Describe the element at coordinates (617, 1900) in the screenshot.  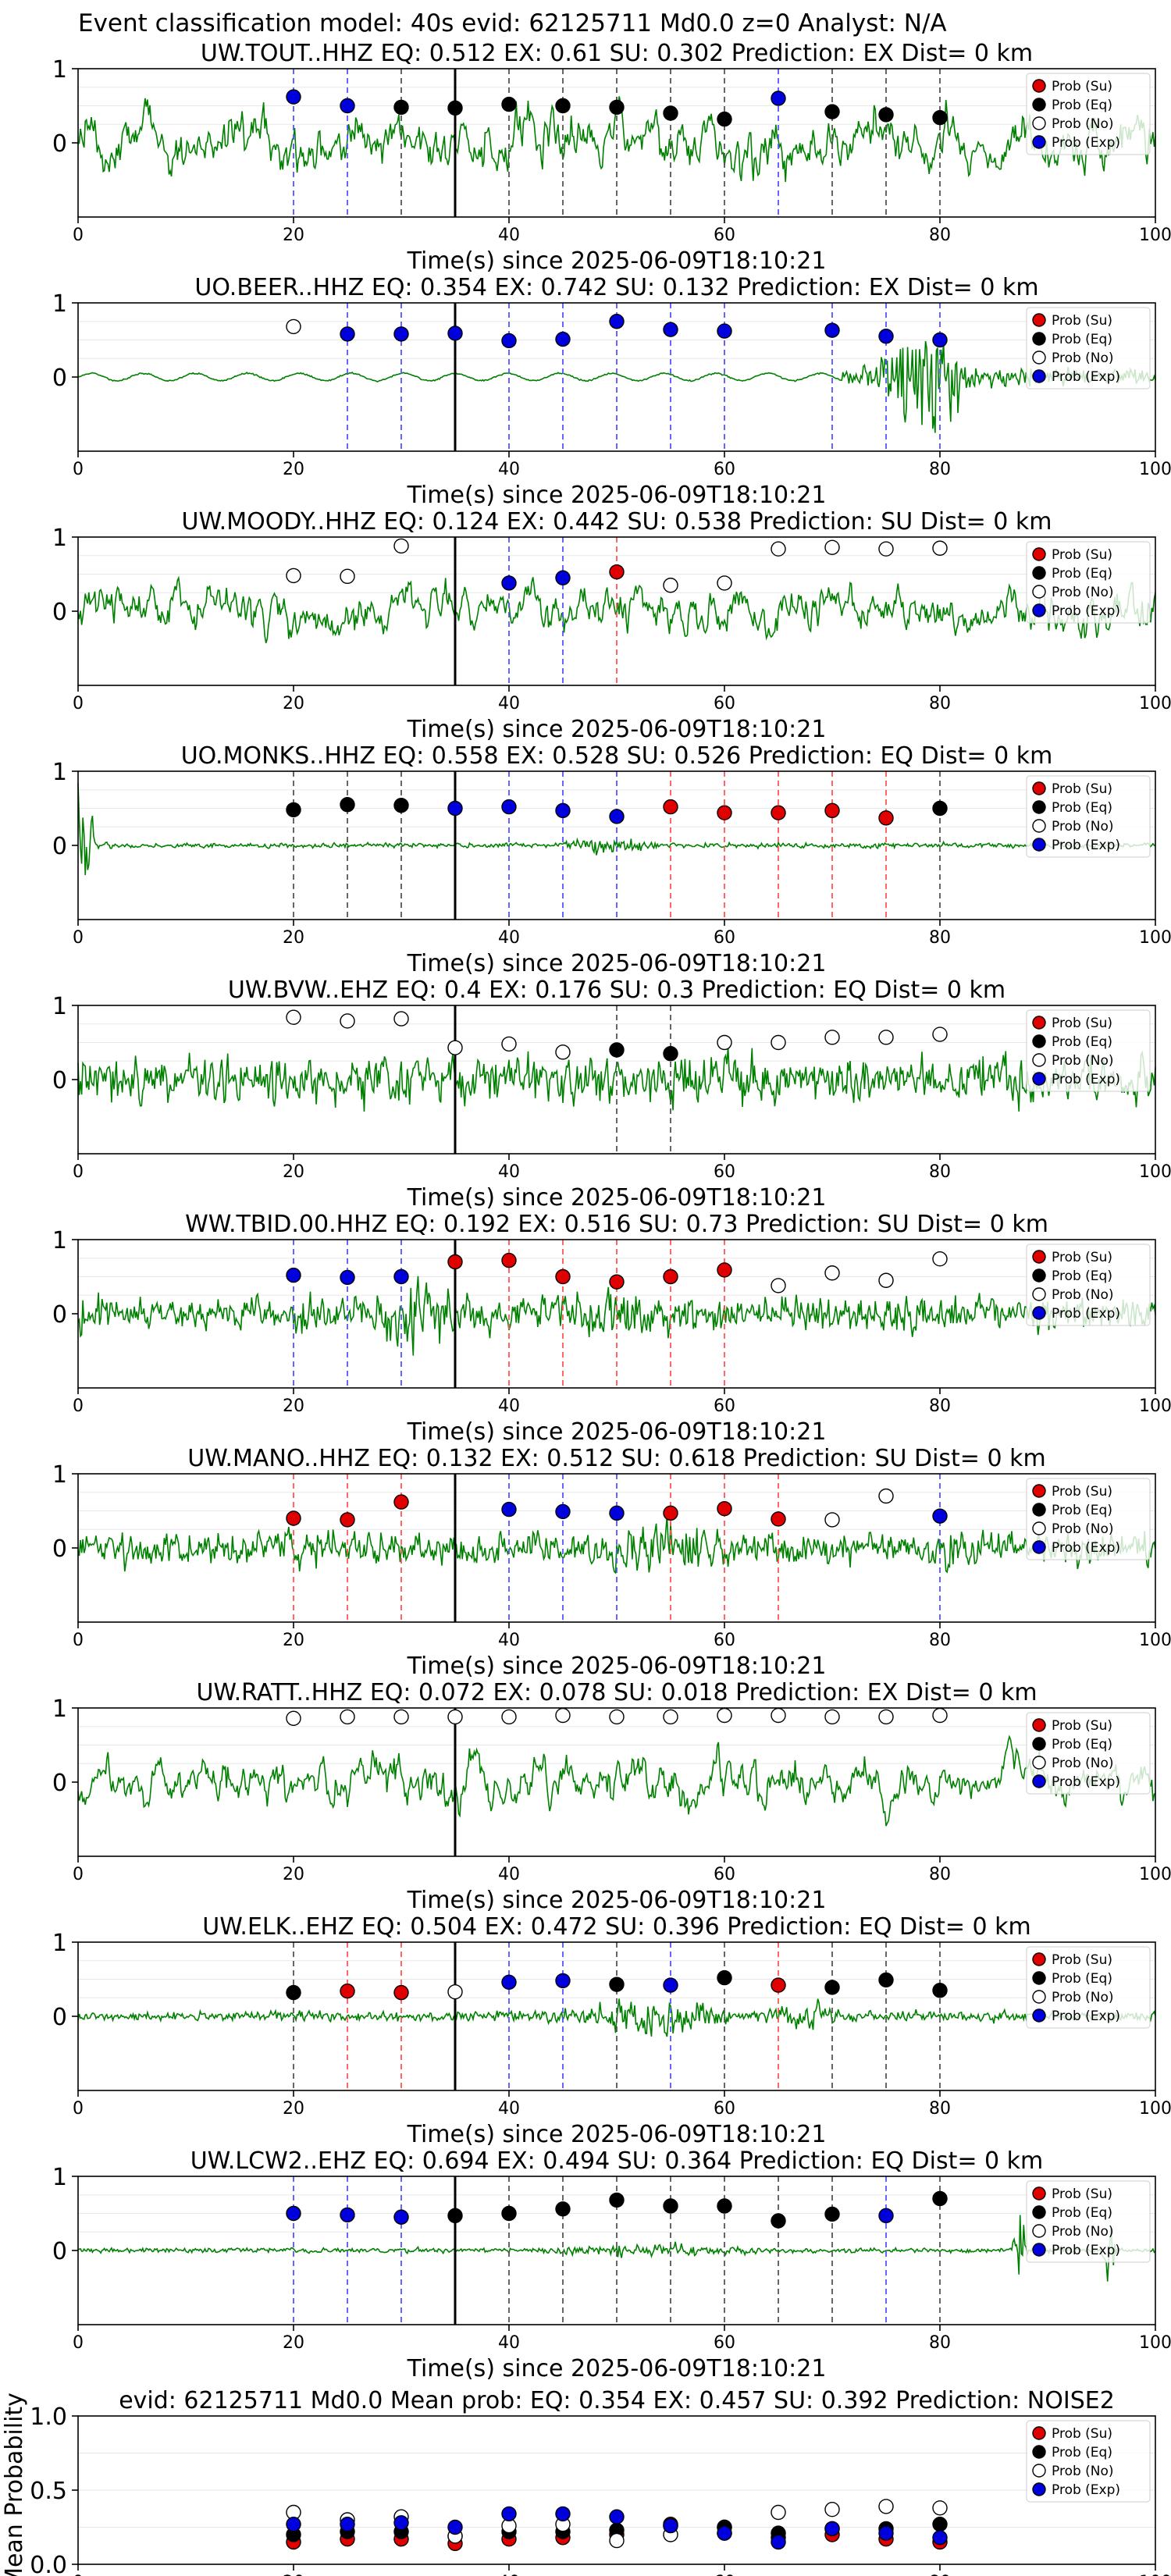
I see `x-axis-label: Time(s) since 2025-06-09T18:10:21` at that location.